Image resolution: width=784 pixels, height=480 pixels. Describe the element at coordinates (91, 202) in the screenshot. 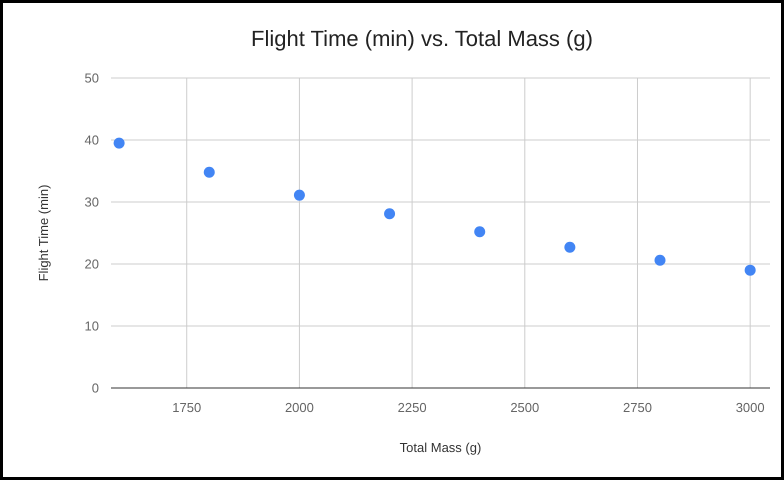

I see `y-tick-label: 30` at that location.